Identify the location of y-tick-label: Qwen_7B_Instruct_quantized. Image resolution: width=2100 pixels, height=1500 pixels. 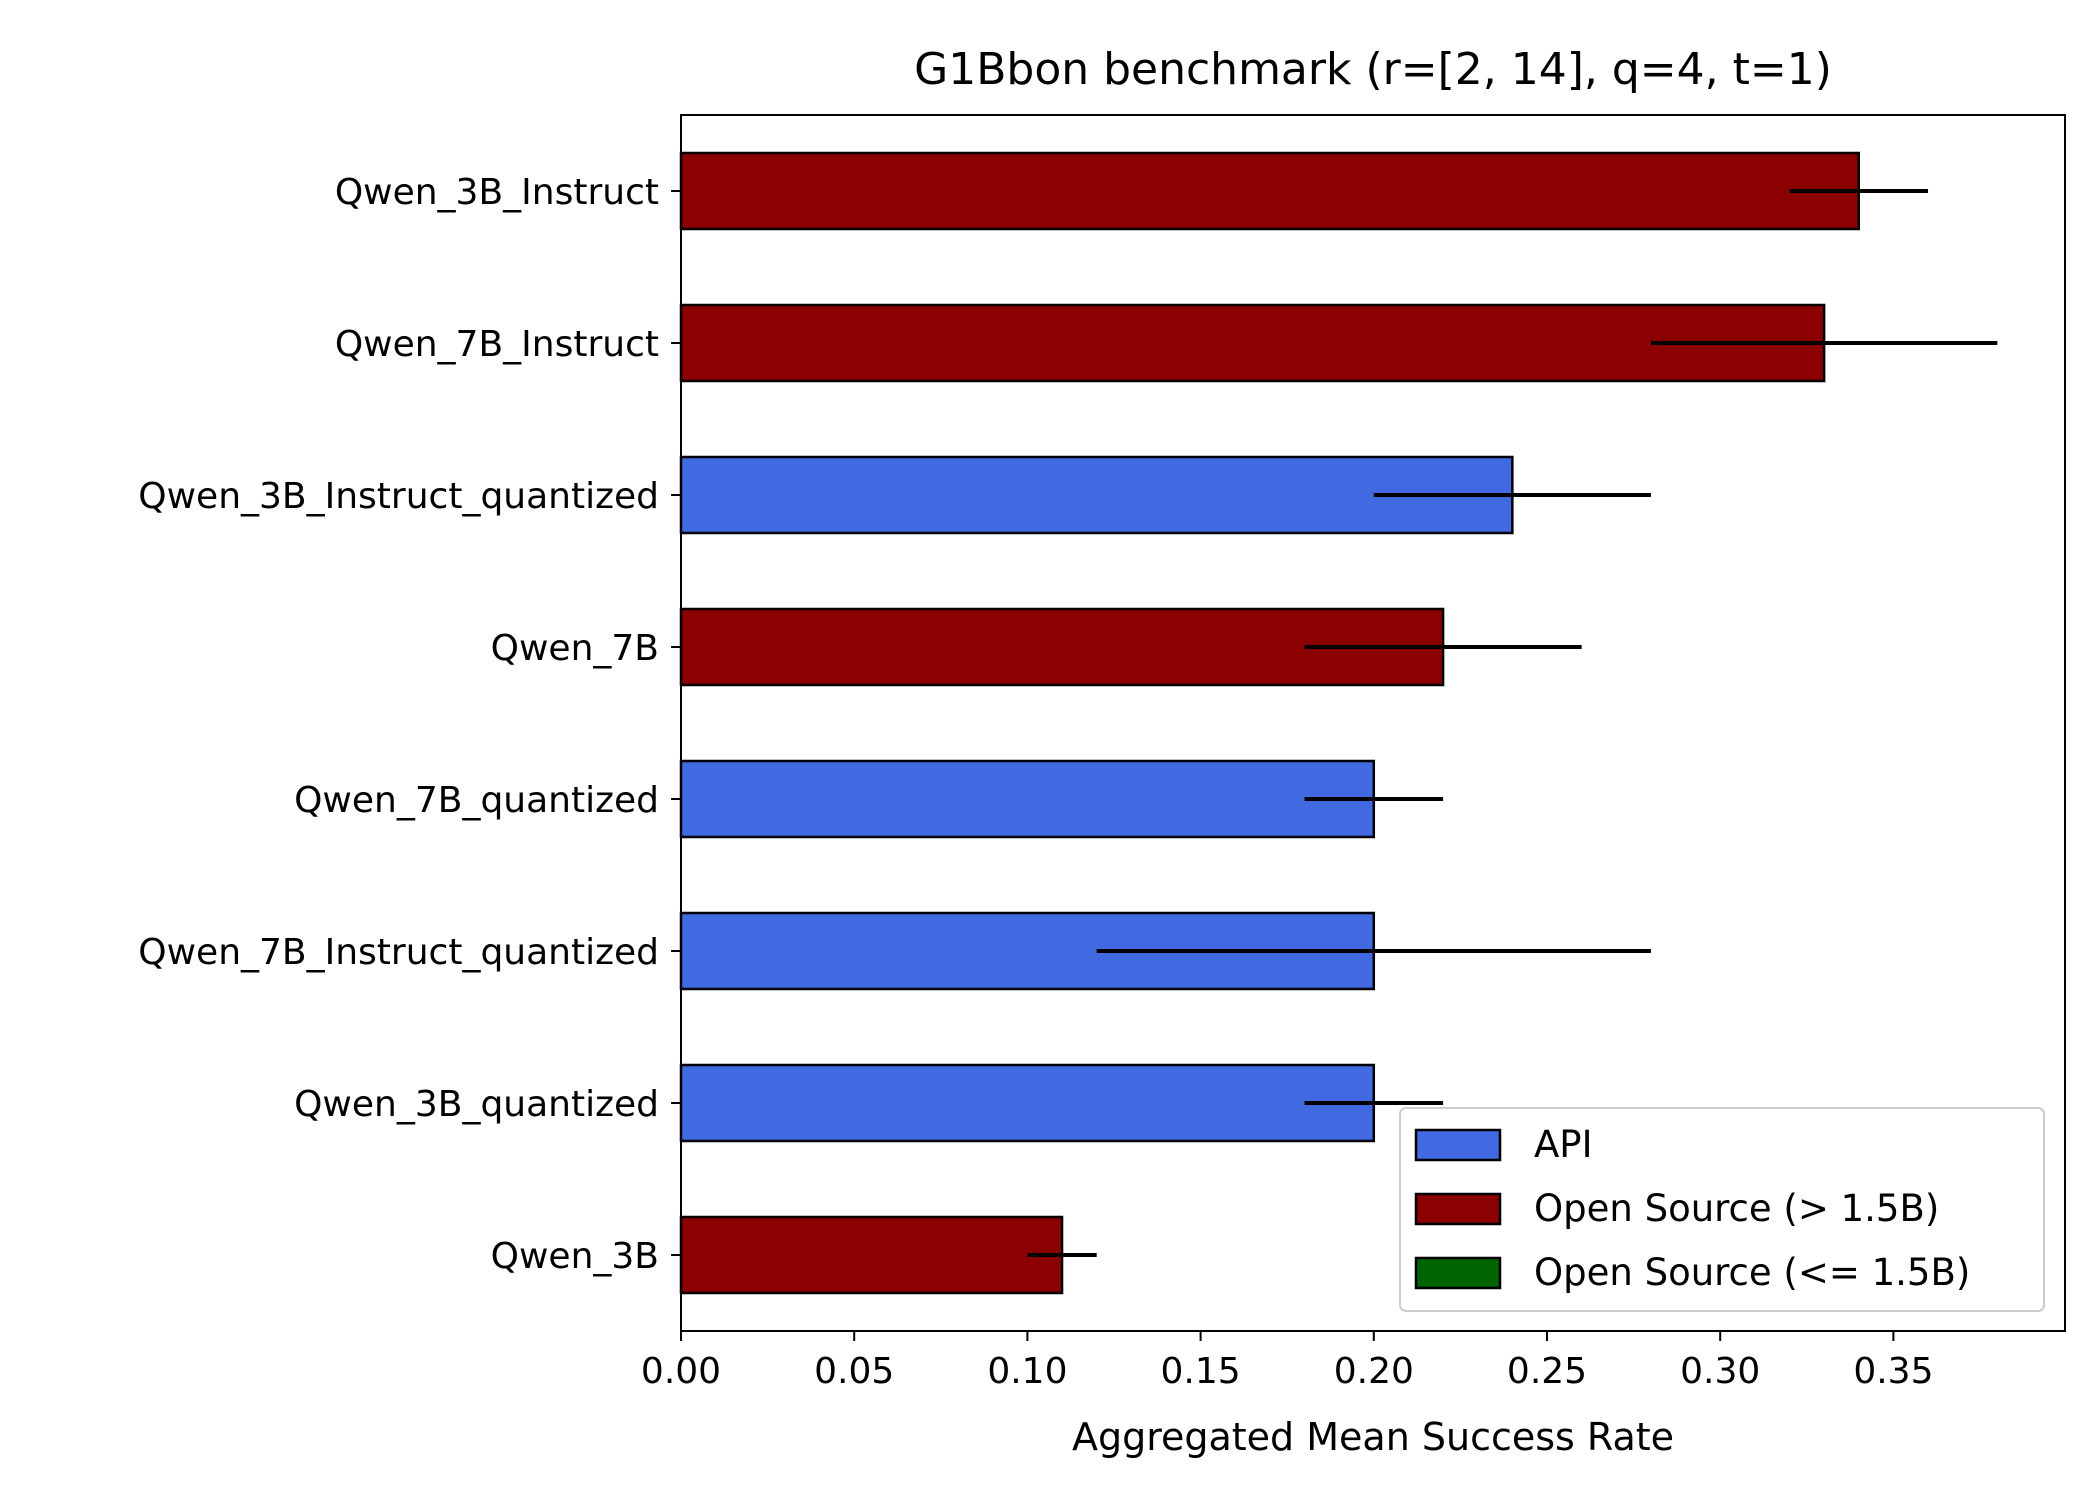
(398, 952).